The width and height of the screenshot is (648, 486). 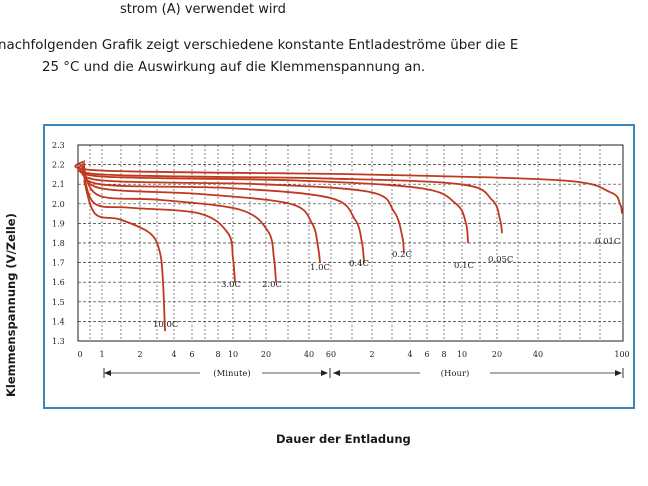 What do you see at coordinates (272, 285) in the screenshot?
I see `series-label-2.0C: 2.0C` at bounding box center [272, 285].